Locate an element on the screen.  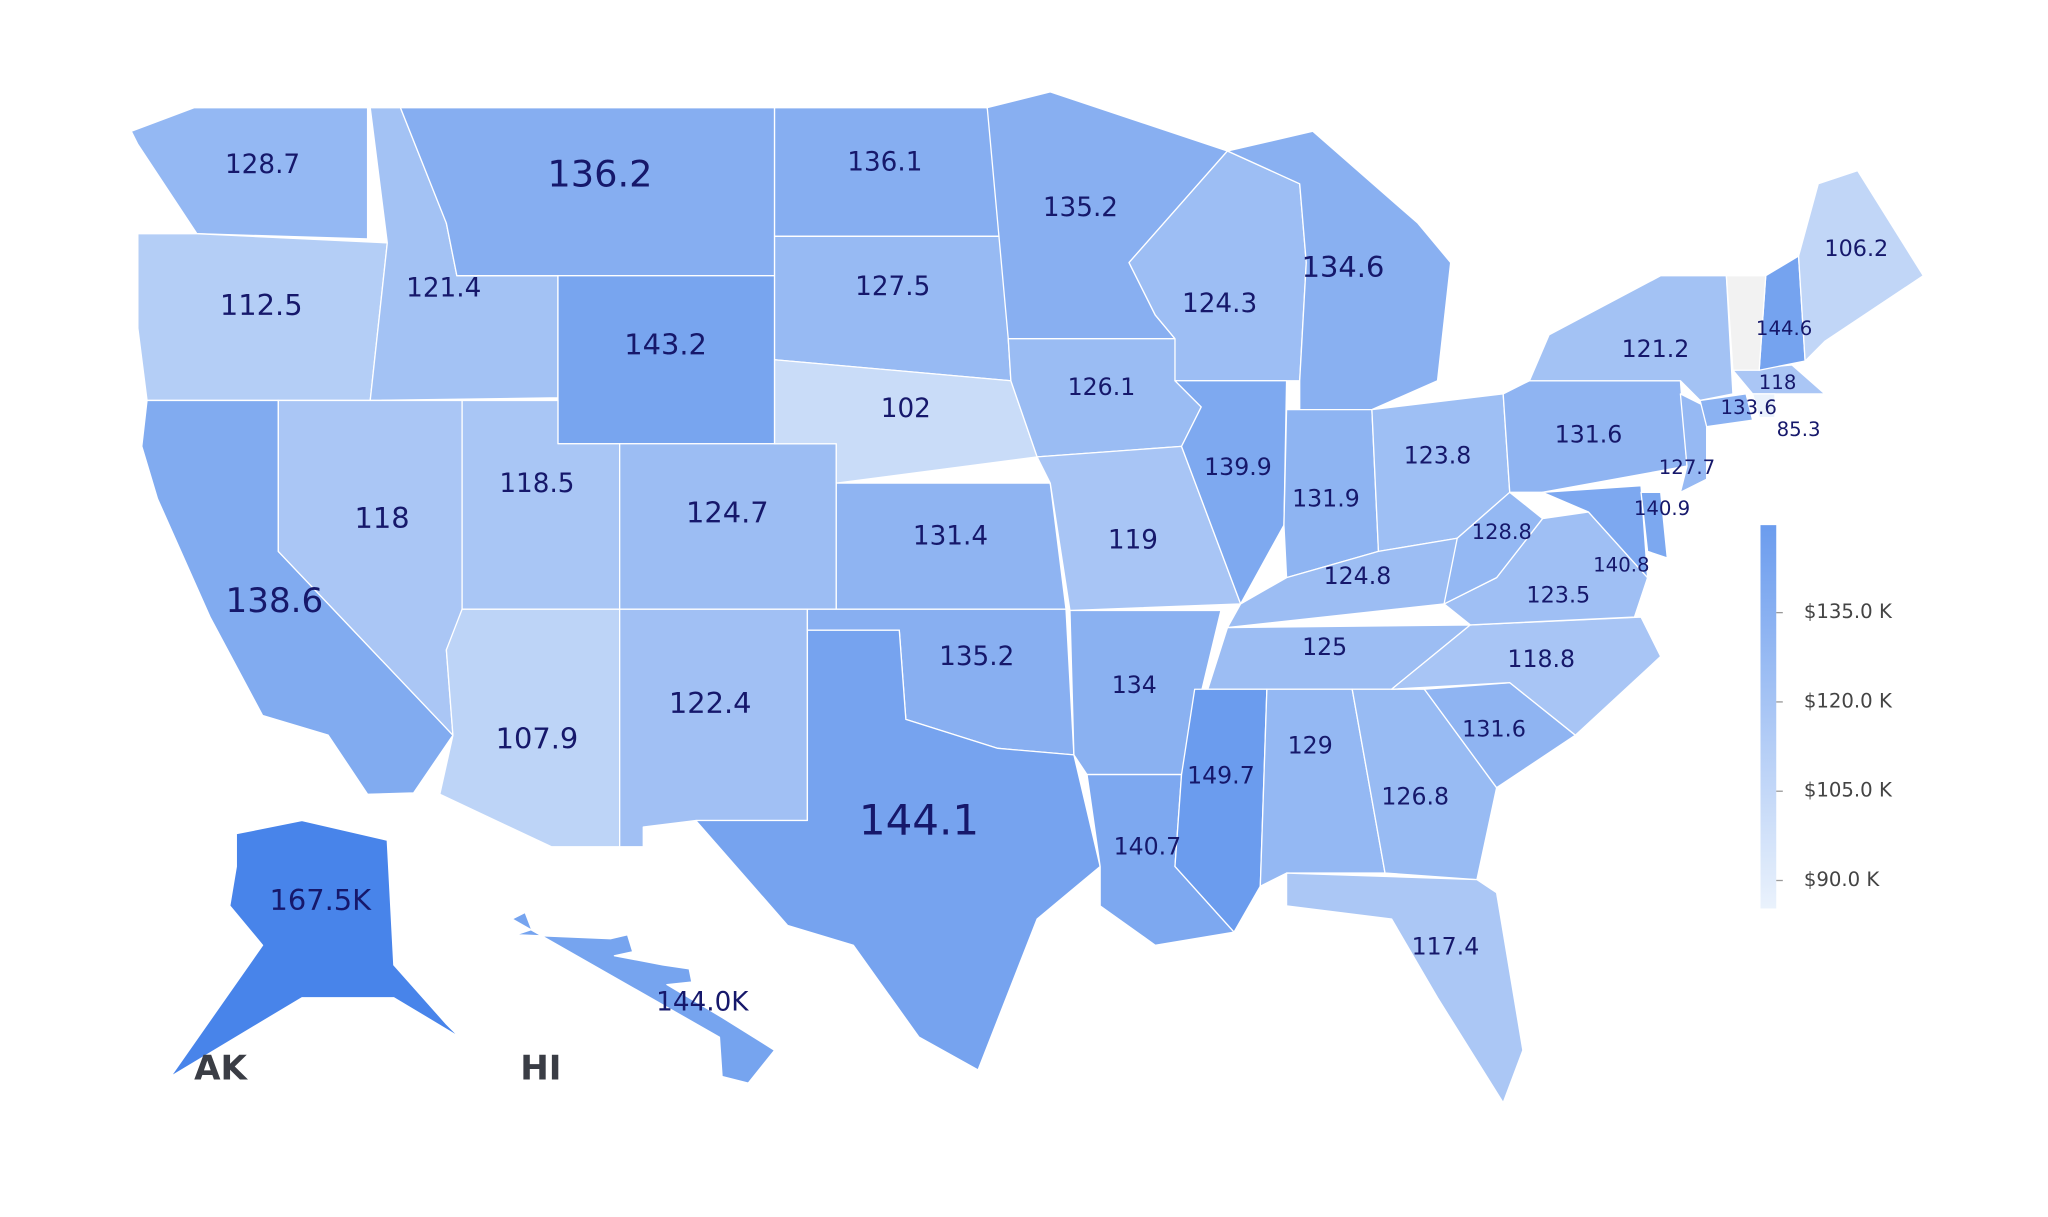
region-value-label: 117.4 is located at coordinates (1446, 946).